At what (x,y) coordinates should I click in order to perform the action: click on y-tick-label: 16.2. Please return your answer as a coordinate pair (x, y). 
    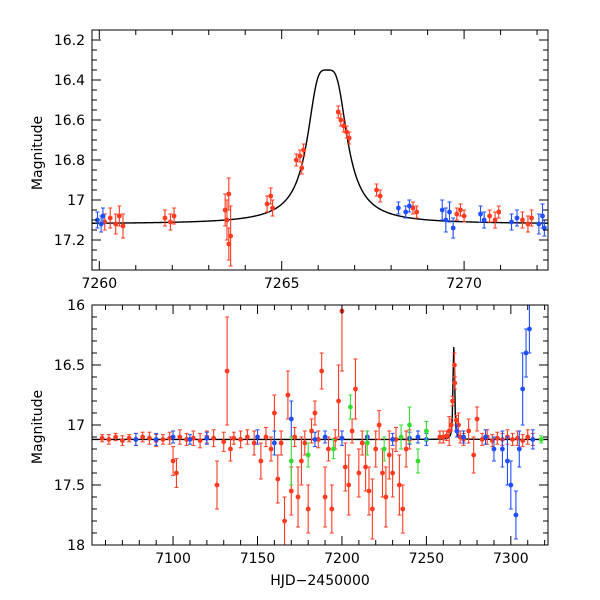
    Looking at the image, I should click on (69, 41).